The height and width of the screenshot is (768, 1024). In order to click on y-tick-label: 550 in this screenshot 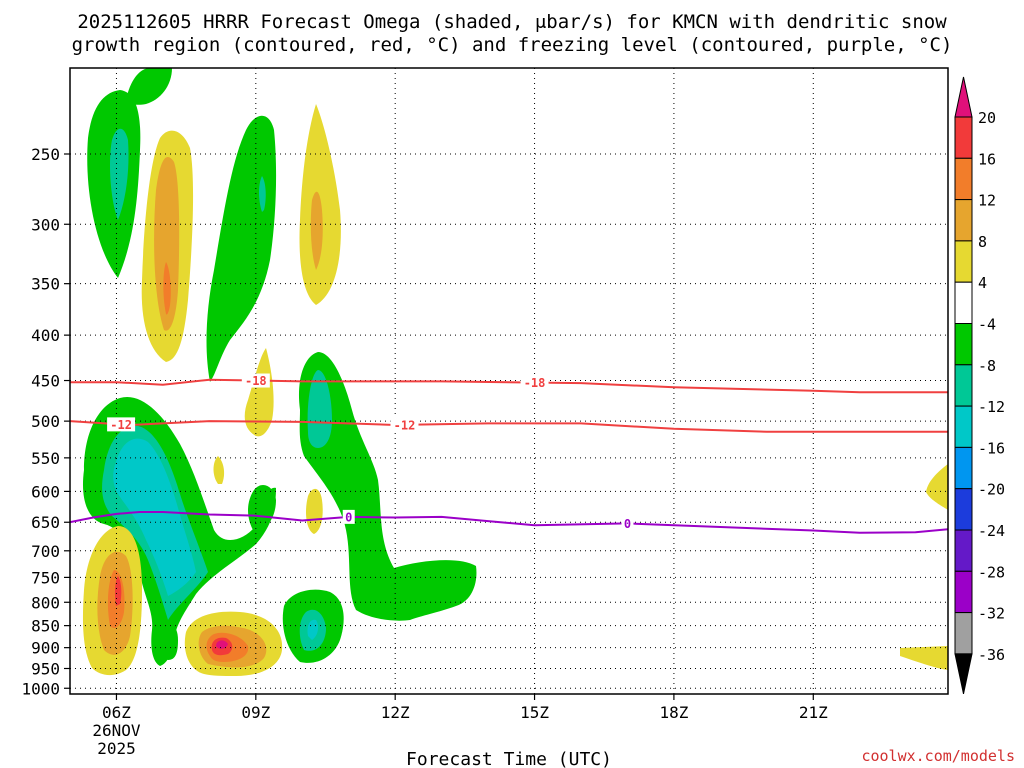, I will do `click(45, 458)`.